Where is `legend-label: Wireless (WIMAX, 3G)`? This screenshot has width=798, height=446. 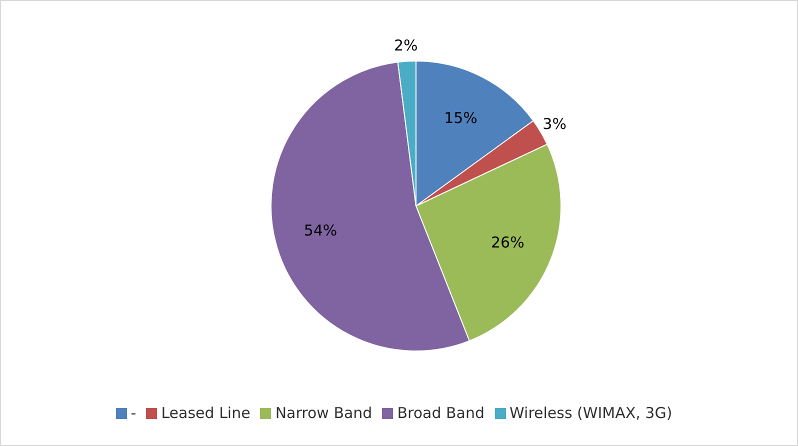 legend-label: Wireless (WIMAX, 3G) is located at coordinates (591, 413).